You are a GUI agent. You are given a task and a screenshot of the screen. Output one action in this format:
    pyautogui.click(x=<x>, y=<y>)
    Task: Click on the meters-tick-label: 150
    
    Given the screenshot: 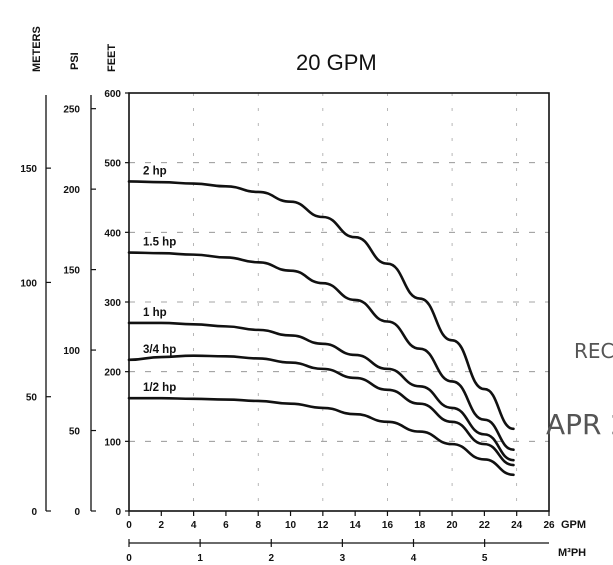 What is the action you would take?
    pyautogui.click(x=28, y=169)
    